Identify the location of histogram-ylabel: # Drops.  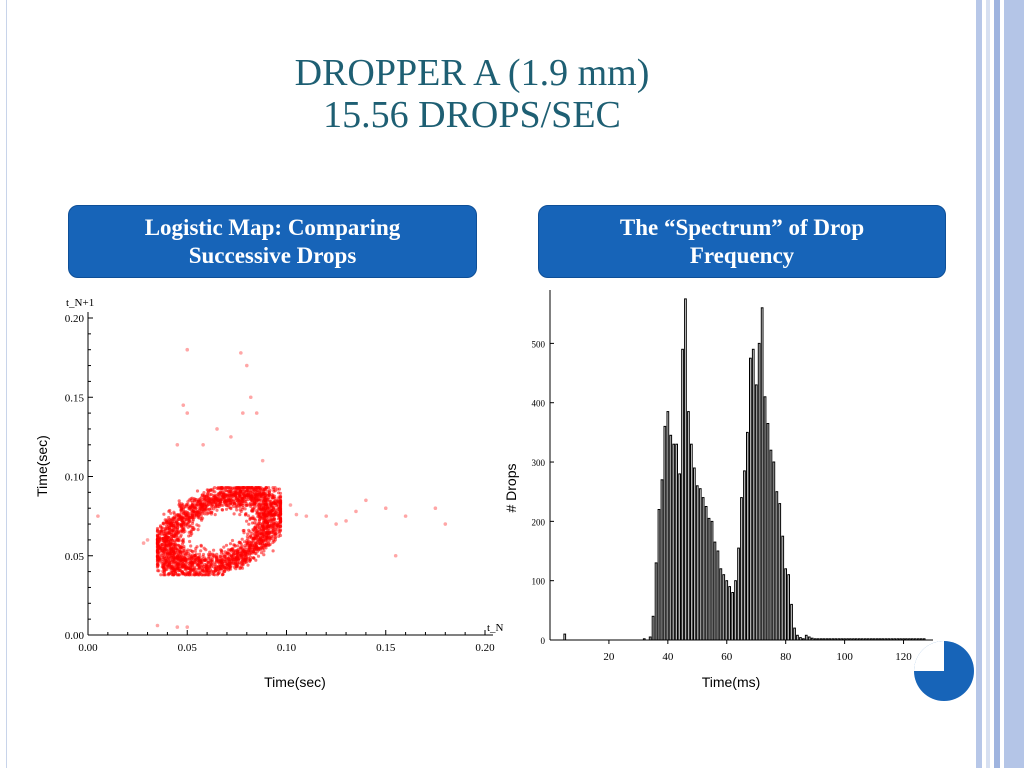
(511, 488).